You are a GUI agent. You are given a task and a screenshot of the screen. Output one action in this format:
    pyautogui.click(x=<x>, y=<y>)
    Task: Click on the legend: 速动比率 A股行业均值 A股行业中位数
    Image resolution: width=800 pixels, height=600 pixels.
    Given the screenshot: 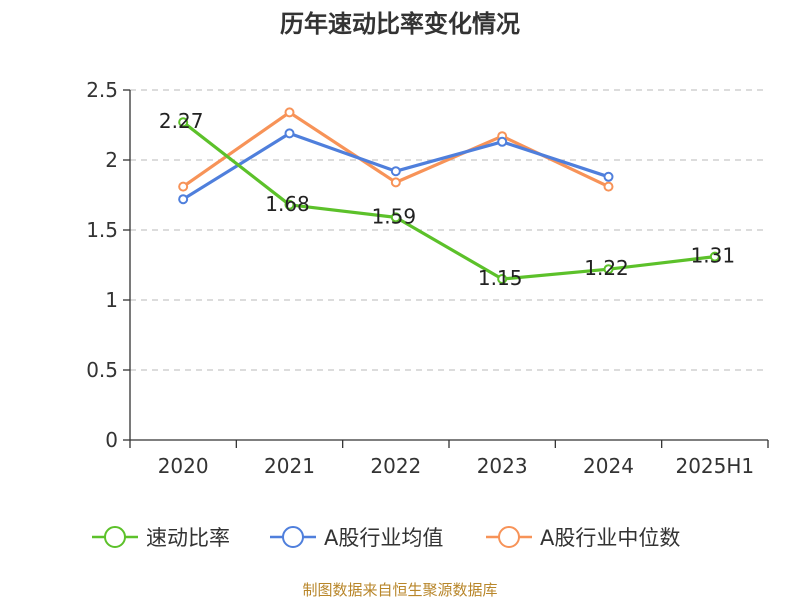 What is the action you would take?
    pyautogui.click(x=386, y=538)
    